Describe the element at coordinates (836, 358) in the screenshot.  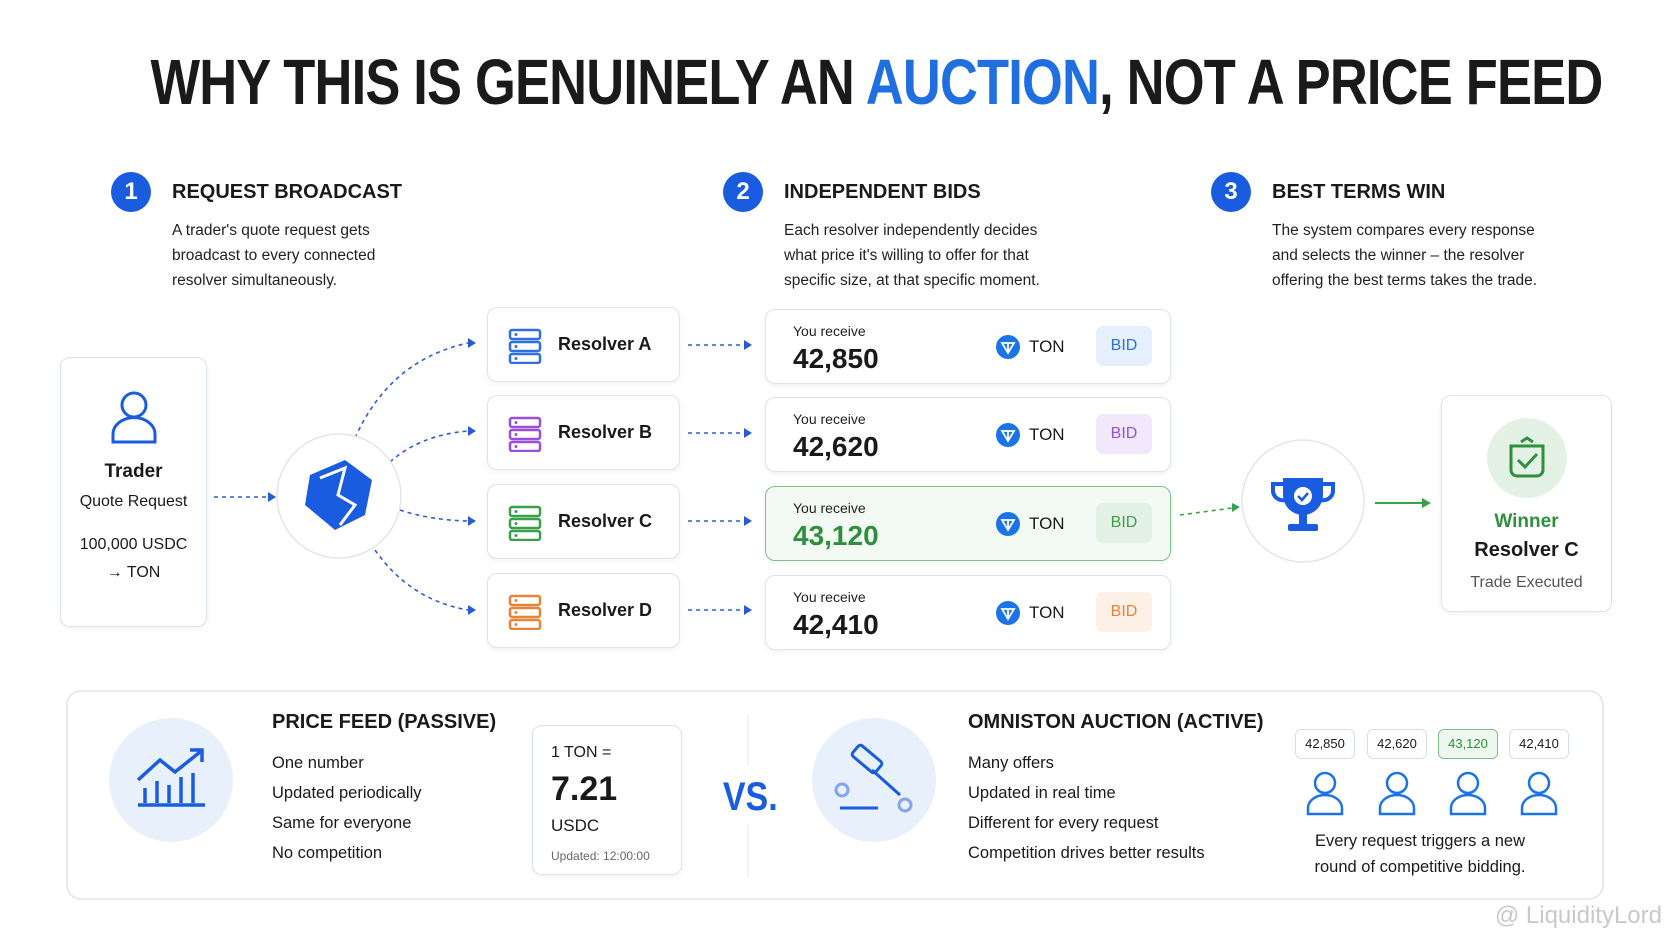
I see `bid-amount: 42,850` at that location.